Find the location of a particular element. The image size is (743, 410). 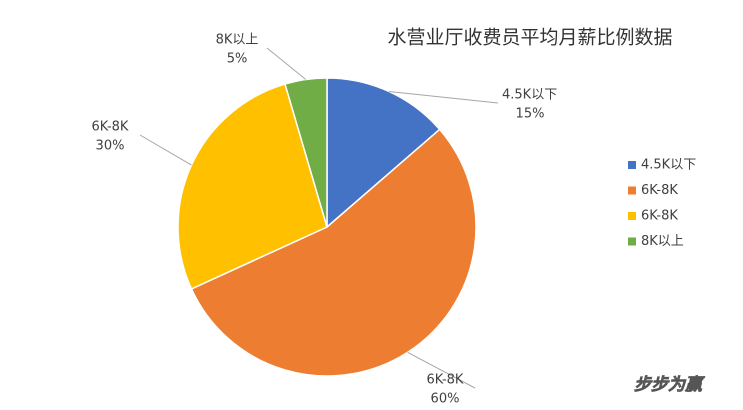

data-label-value: 60% is located at coordinates (445, 399).